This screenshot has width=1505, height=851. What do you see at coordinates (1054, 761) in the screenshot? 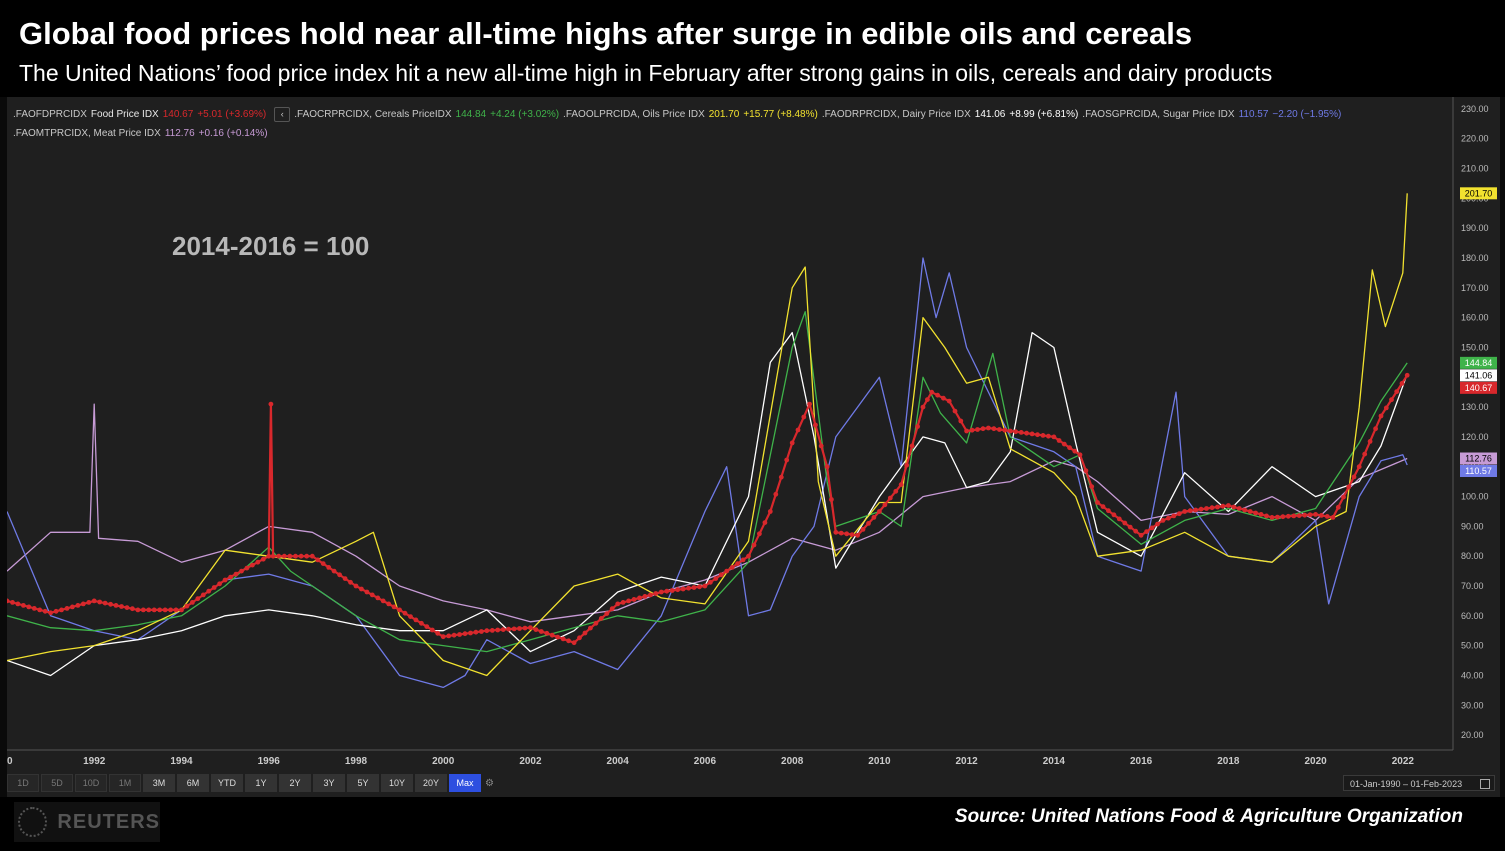
I see `x-tick-label: 2014` at bounding box center [1054, 761].